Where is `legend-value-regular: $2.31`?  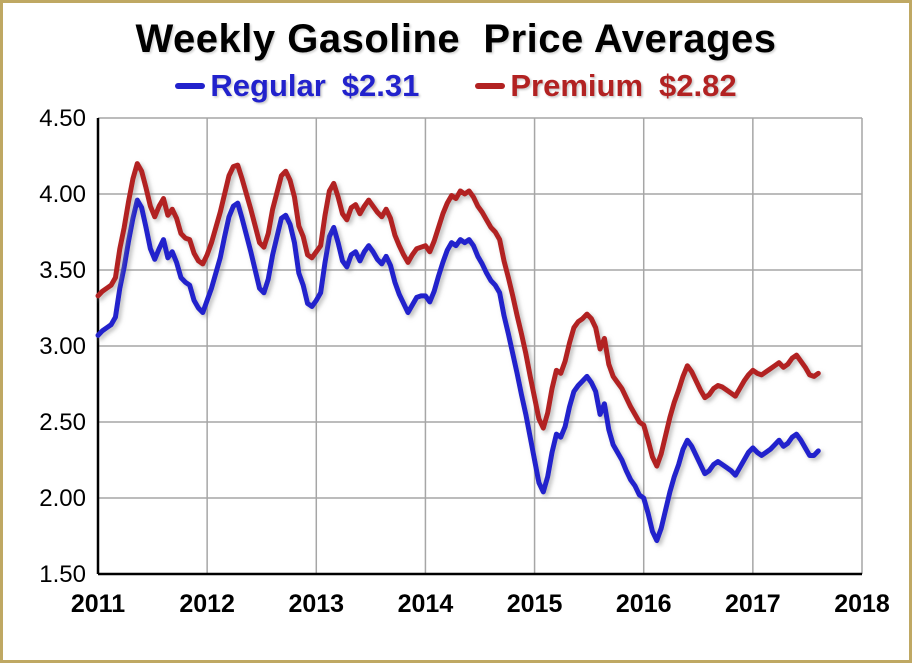 legend-value-regular: $2.31 is located at coordinates (380, 85).